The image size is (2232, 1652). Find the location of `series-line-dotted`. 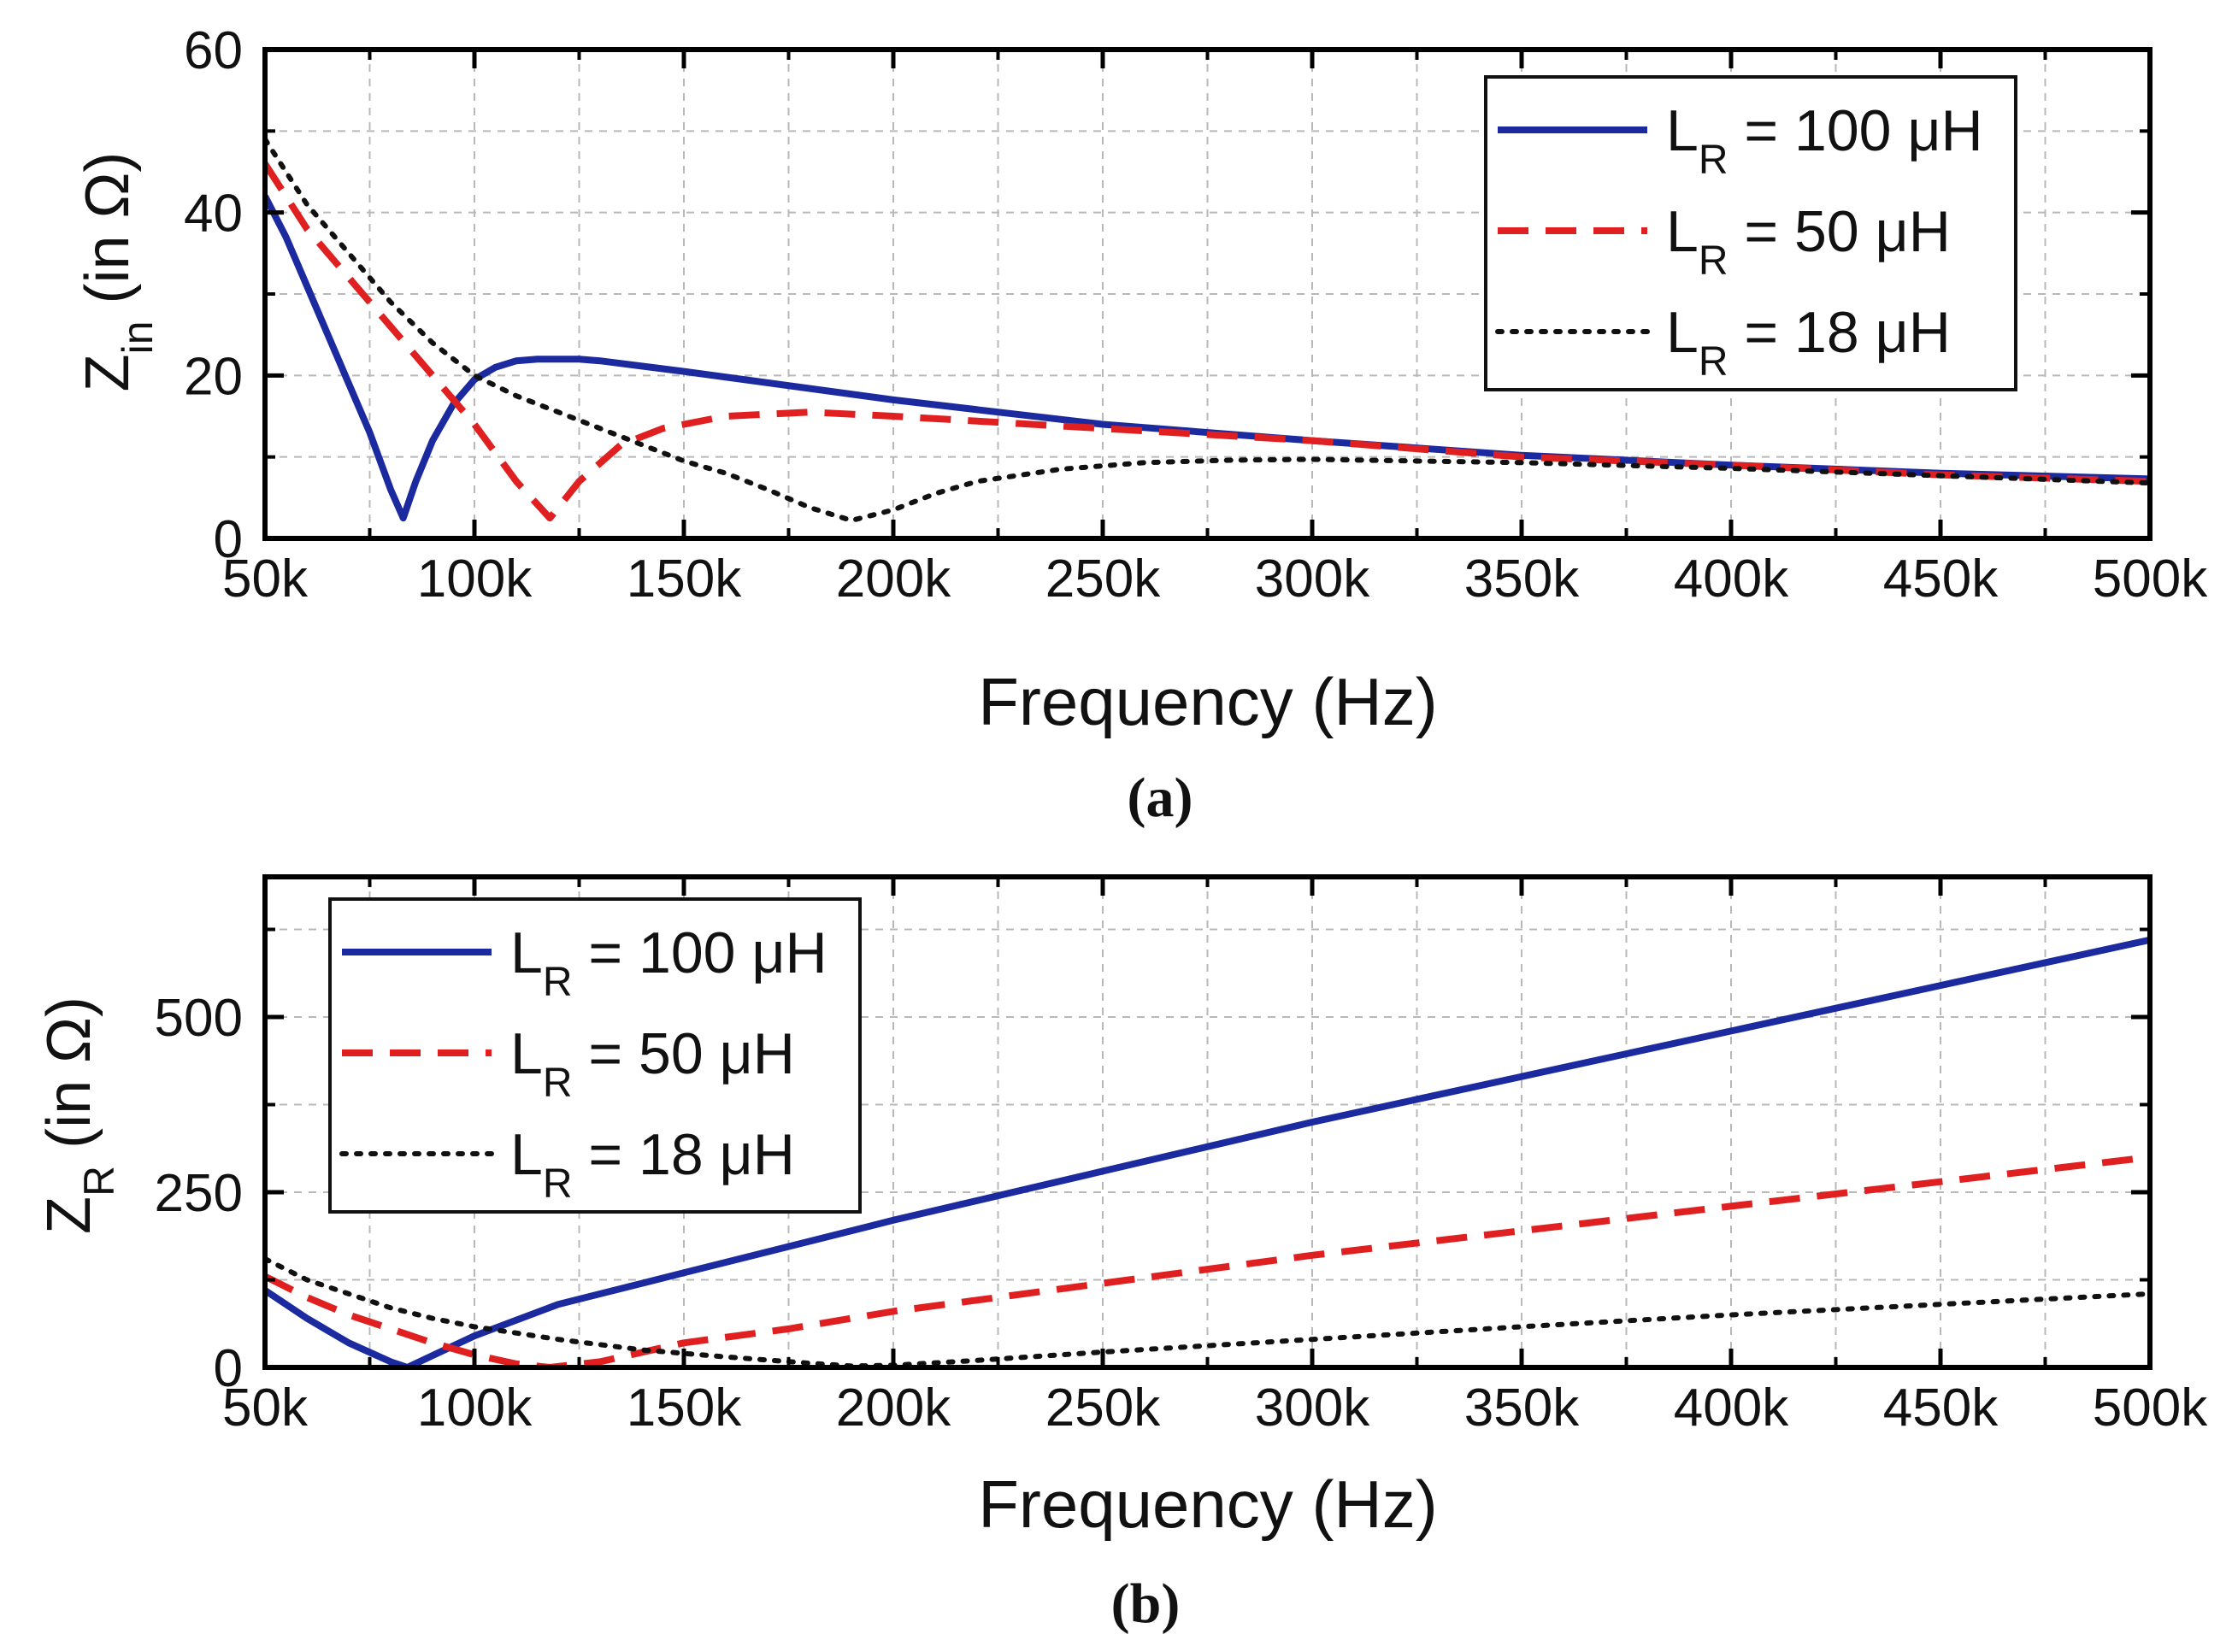

series-line-dotted is located at coordinates (1207, 1311).